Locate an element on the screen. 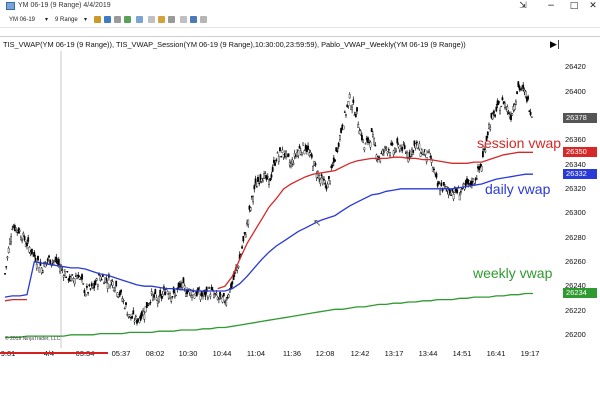  play-icon: ▶| is located at coordinates (555, 45).